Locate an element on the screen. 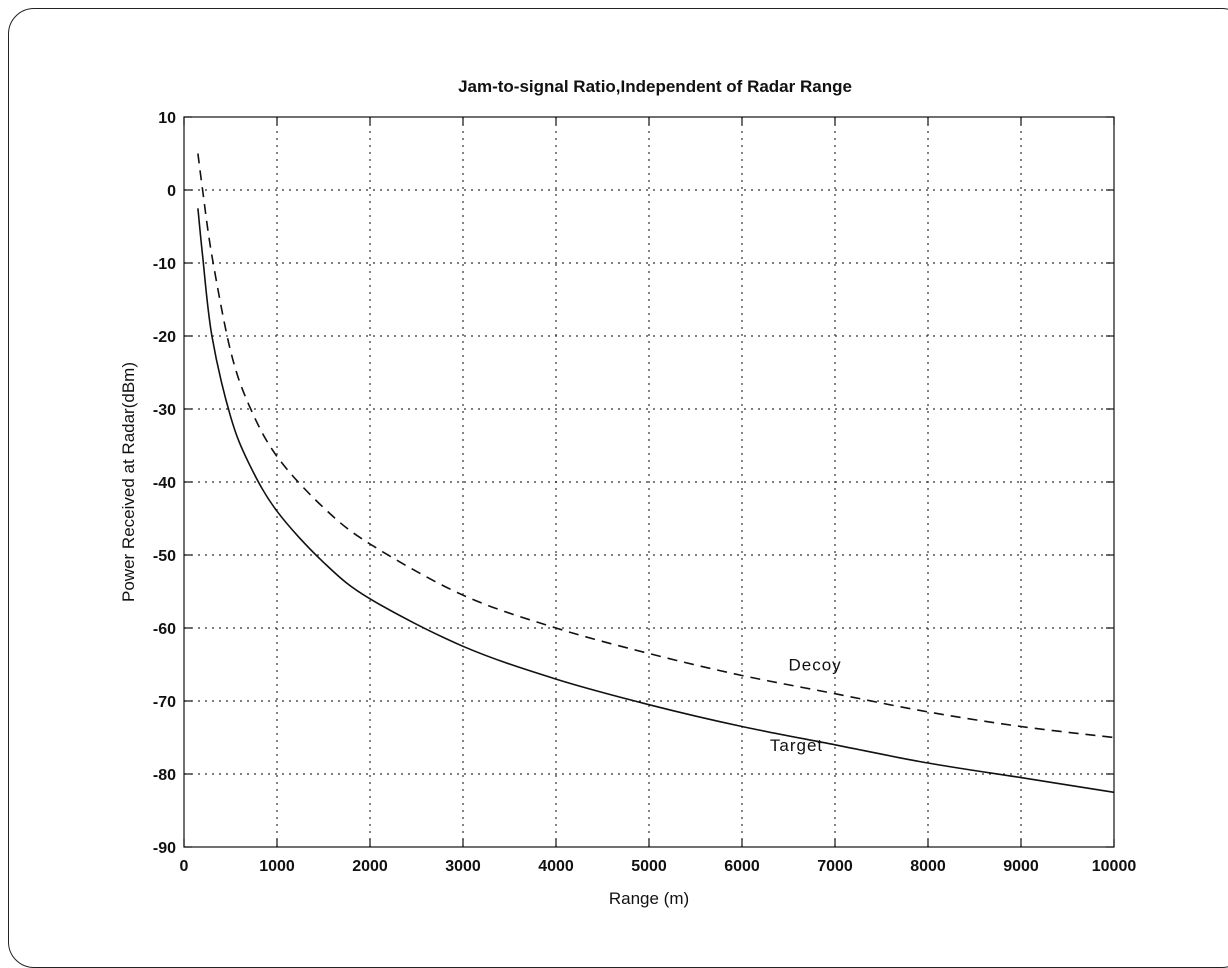 Image resolution: width=1228 pixels, height=968 pixels. x-tick-label: 0 is located at coordinates (184, 866).